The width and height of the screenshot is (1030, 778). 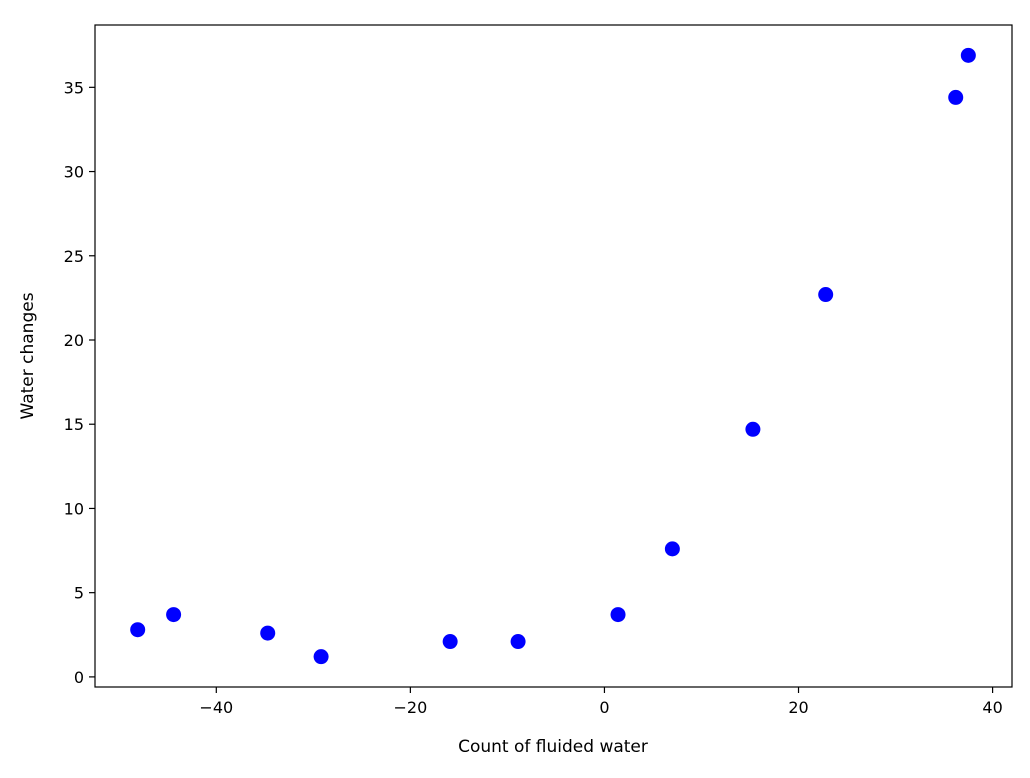 I want to click on x-tick-label: 20, so click(x=798, y=707).